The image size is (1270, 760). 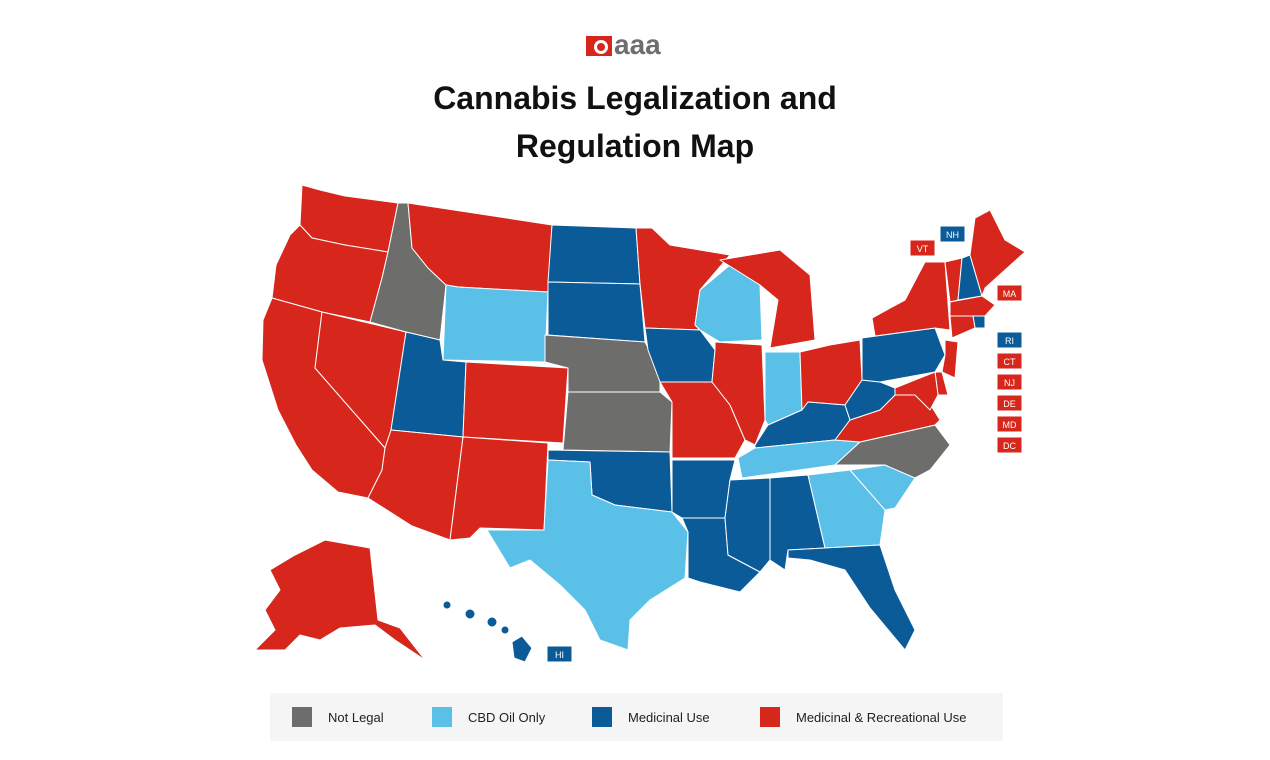 I want to click on tag-md-label: MD, so click(x=1010, y=425).